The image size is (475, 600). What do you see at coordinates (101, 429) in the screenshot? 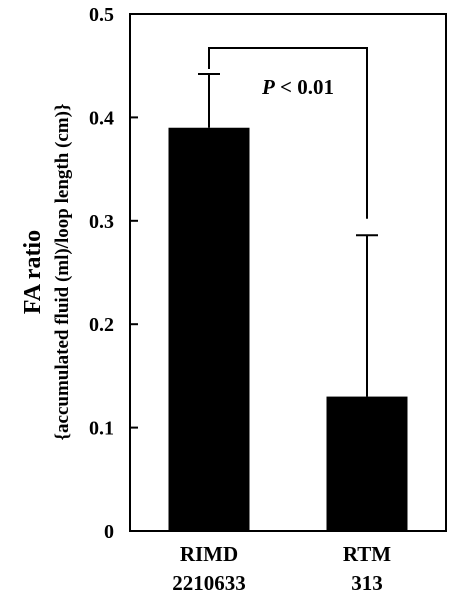
I see `y-tick-label: 0.1` at bounding box center [101, 429].